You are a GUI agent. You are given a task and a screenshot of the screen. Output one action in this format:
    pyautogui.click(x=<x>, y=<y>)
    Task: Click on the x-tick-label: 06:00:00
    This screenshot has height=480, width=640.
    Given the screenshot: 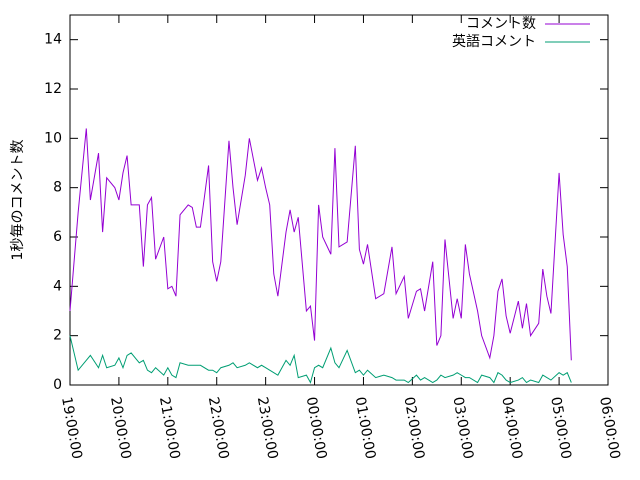 What is the action you would take?
    pyautogui.click(x=609, y=428)
    